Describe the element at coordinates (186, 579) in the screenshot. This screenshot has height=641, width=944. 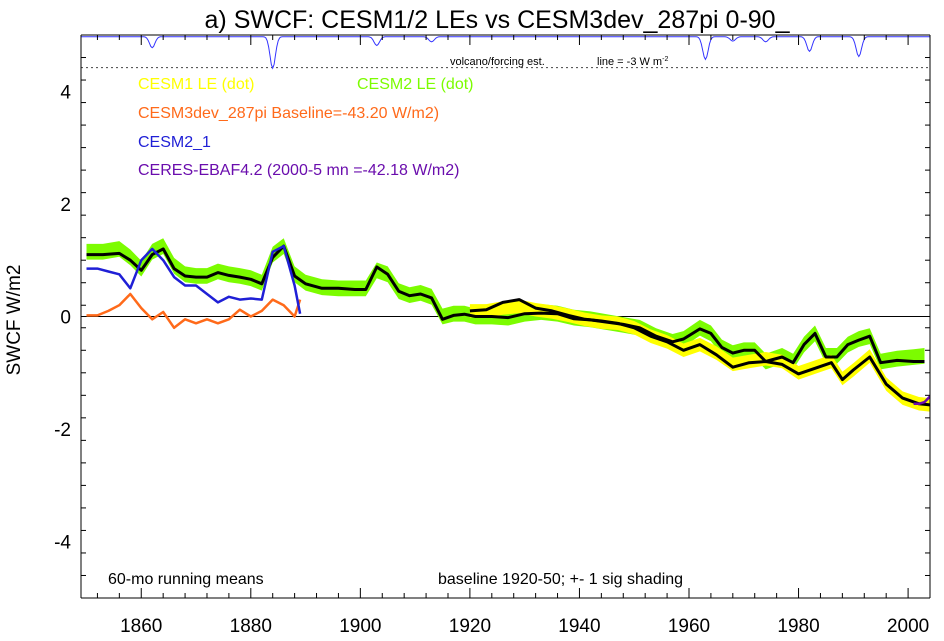
I see `annotation-running-means: 60-mo running means` at that location.